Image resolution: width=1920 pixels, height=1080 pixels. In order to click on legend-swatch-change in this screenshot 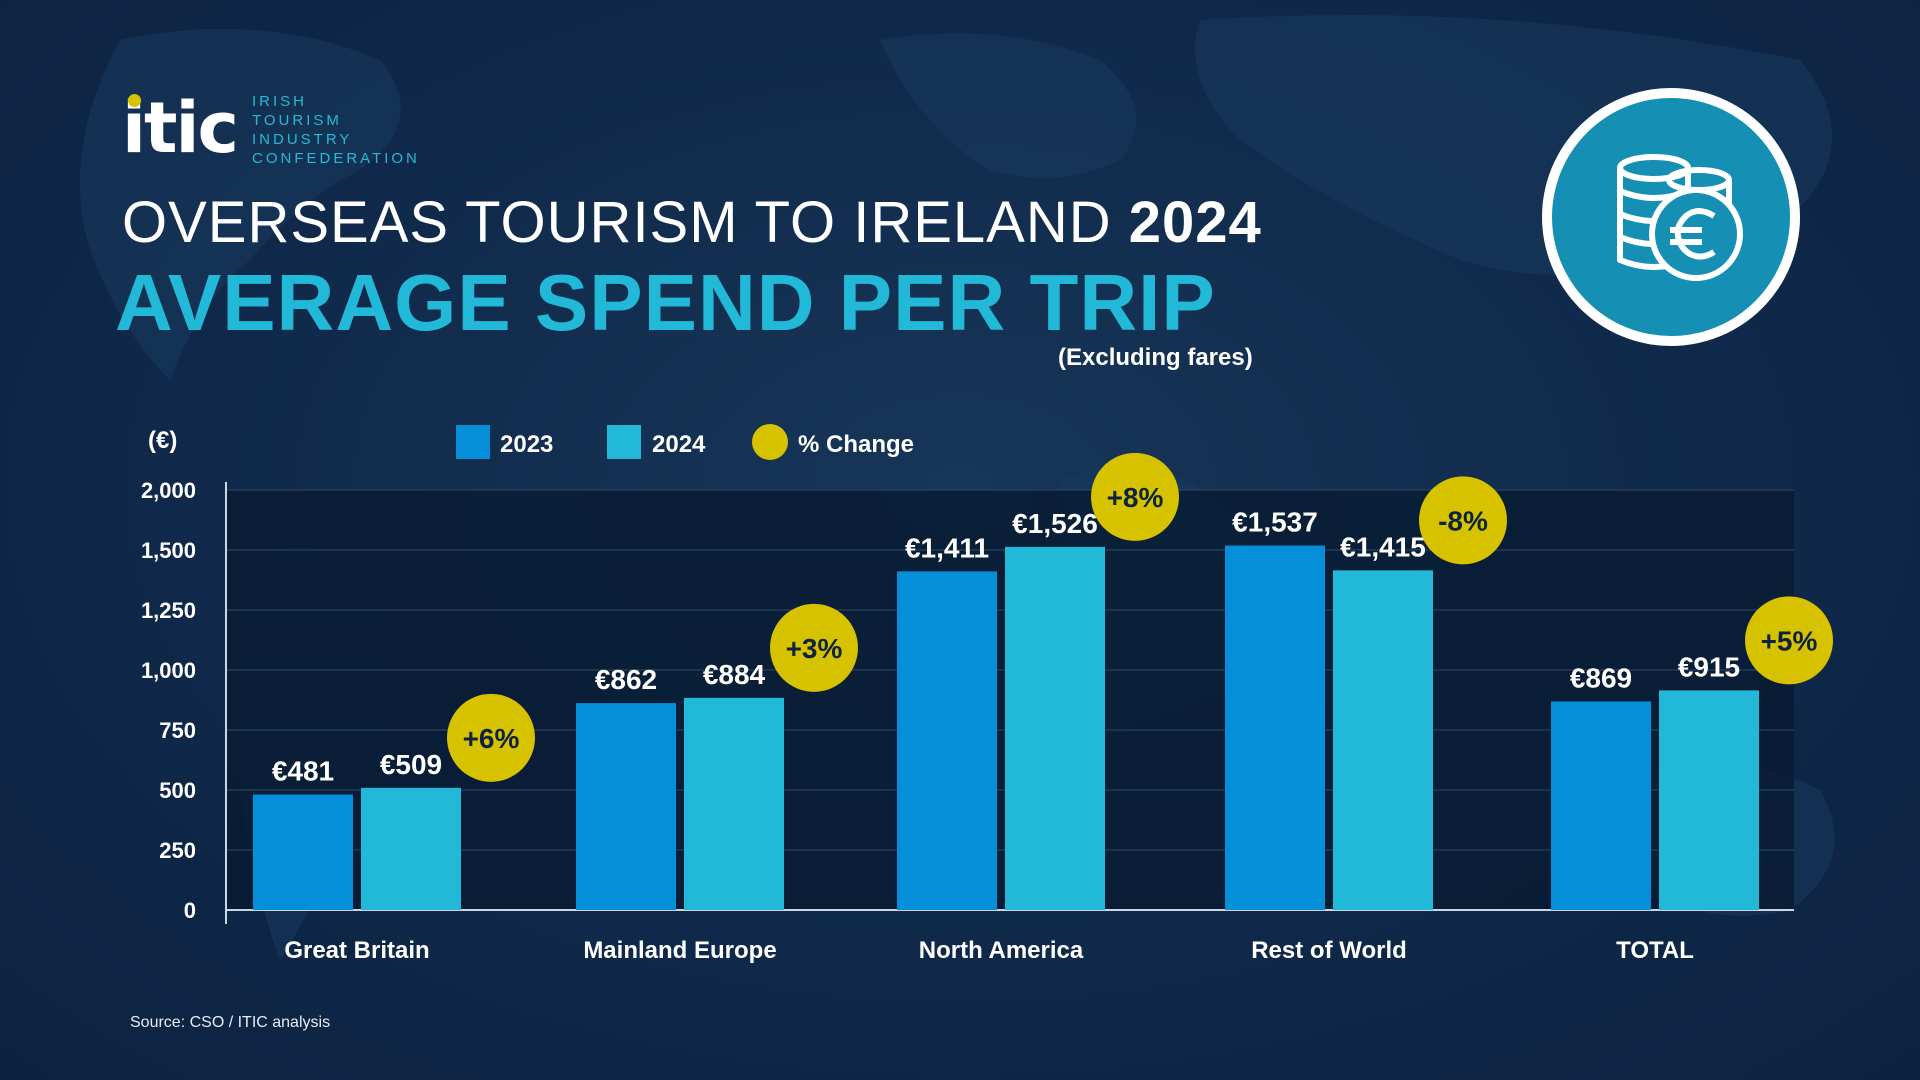, I will do `click(770, 442)`.